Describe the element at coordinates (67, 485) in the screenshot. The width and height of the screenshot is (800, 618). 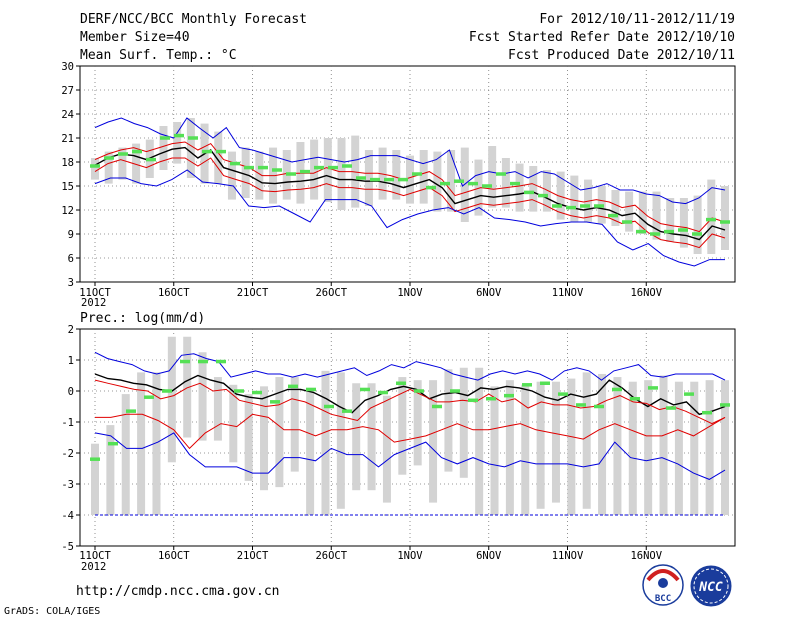
I see `y-tick-label: -3` at that location.